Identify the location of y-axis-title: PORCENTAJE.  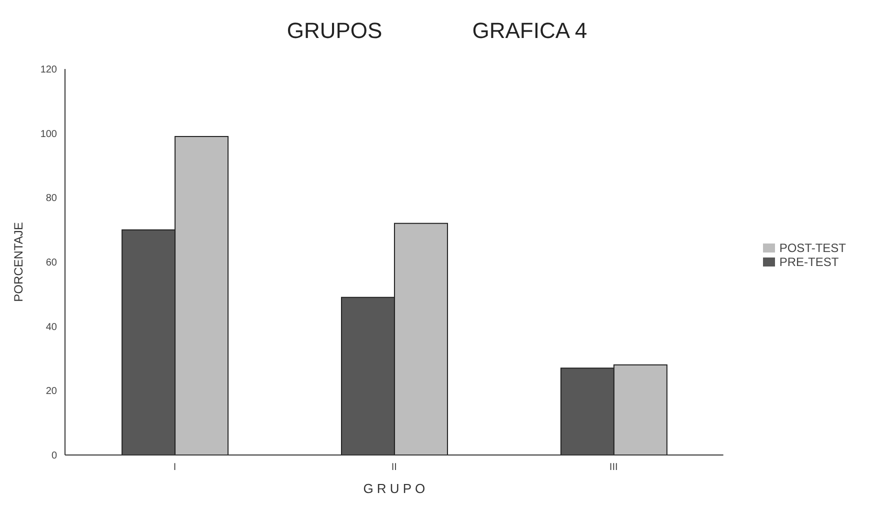
(18, 262).